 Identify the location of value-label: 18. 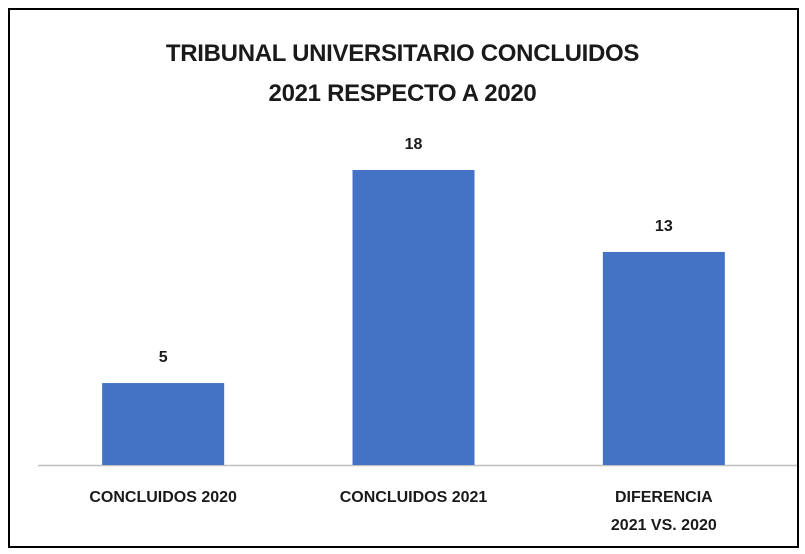
(413, 144).